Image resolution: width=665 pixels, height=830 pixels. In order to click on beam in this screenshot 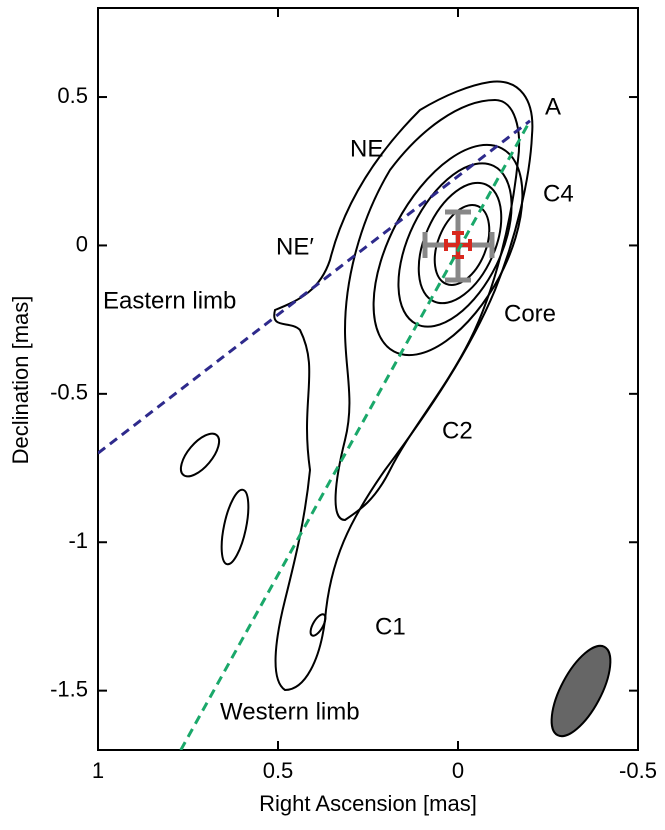, I will do `click(581, 691)`.